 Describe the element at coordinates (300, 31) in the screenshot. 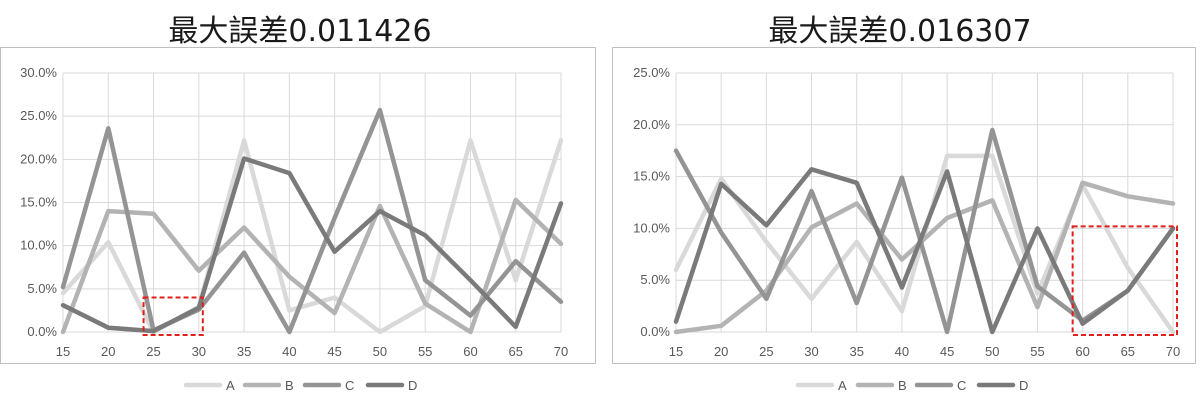

I see `chart-title-left: 最大誤差0.011426` at that location.